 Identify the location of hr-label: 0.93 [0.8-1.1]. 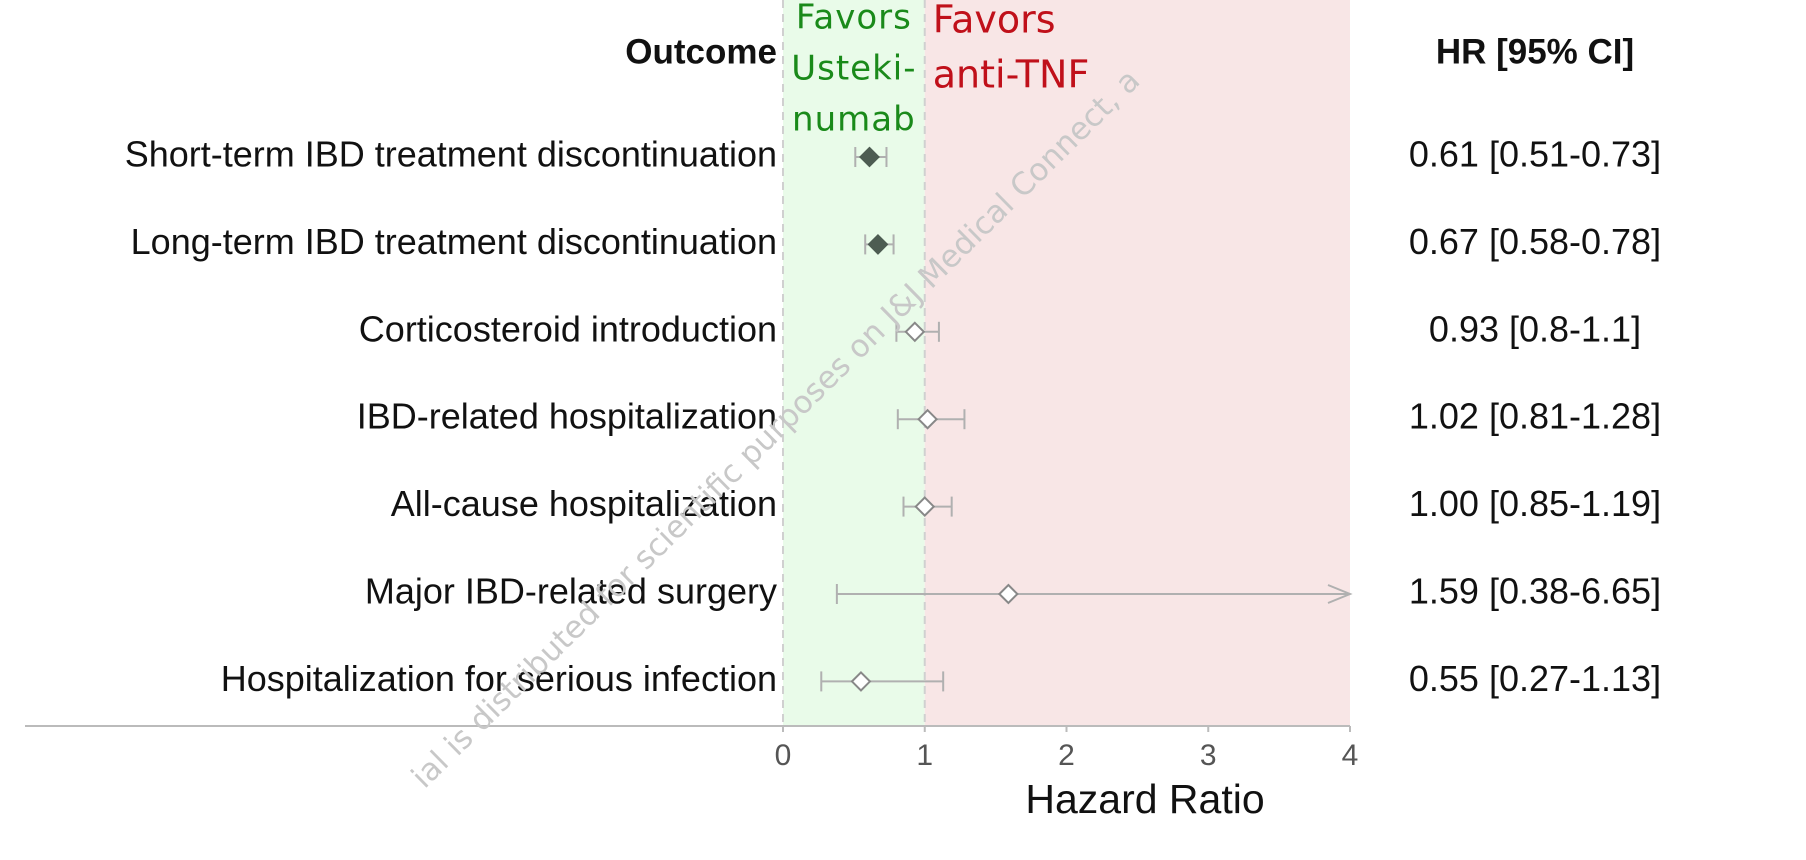
(1535, 328).